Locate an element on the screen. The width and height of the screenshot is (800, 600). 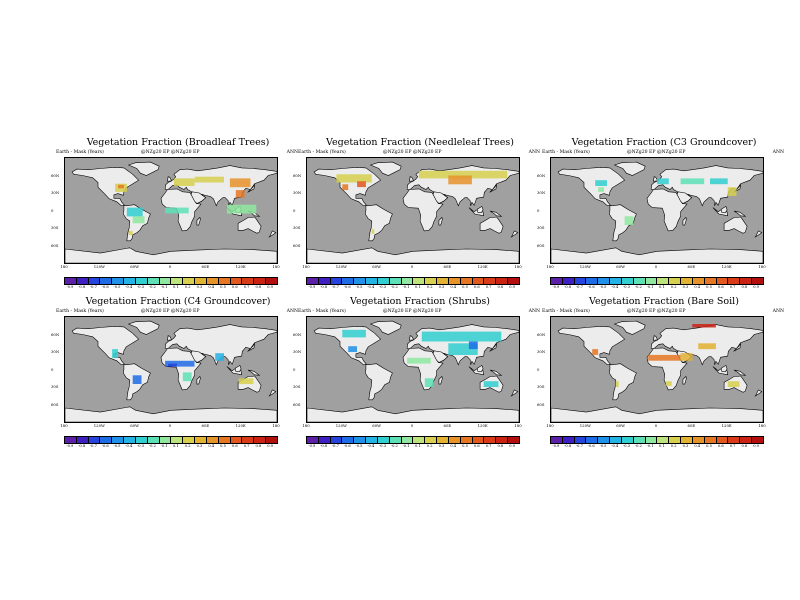
longitude-tick-label: 0 is located at coordinates (656, 425).